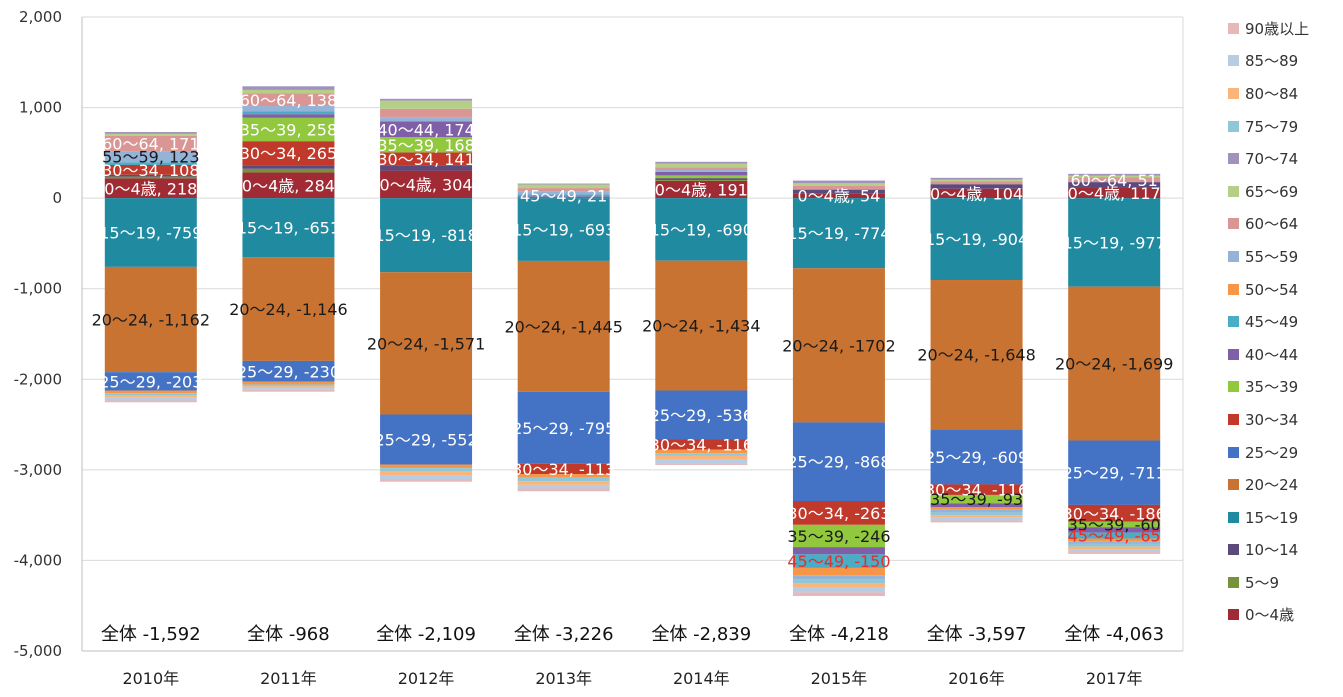 The height and width of the screenshot is (697, 1343). What do you see at coordinates (1284, 28) in the screenshot?
I see `legend-item: 90歳以上` at bounding box center [1284, 28].